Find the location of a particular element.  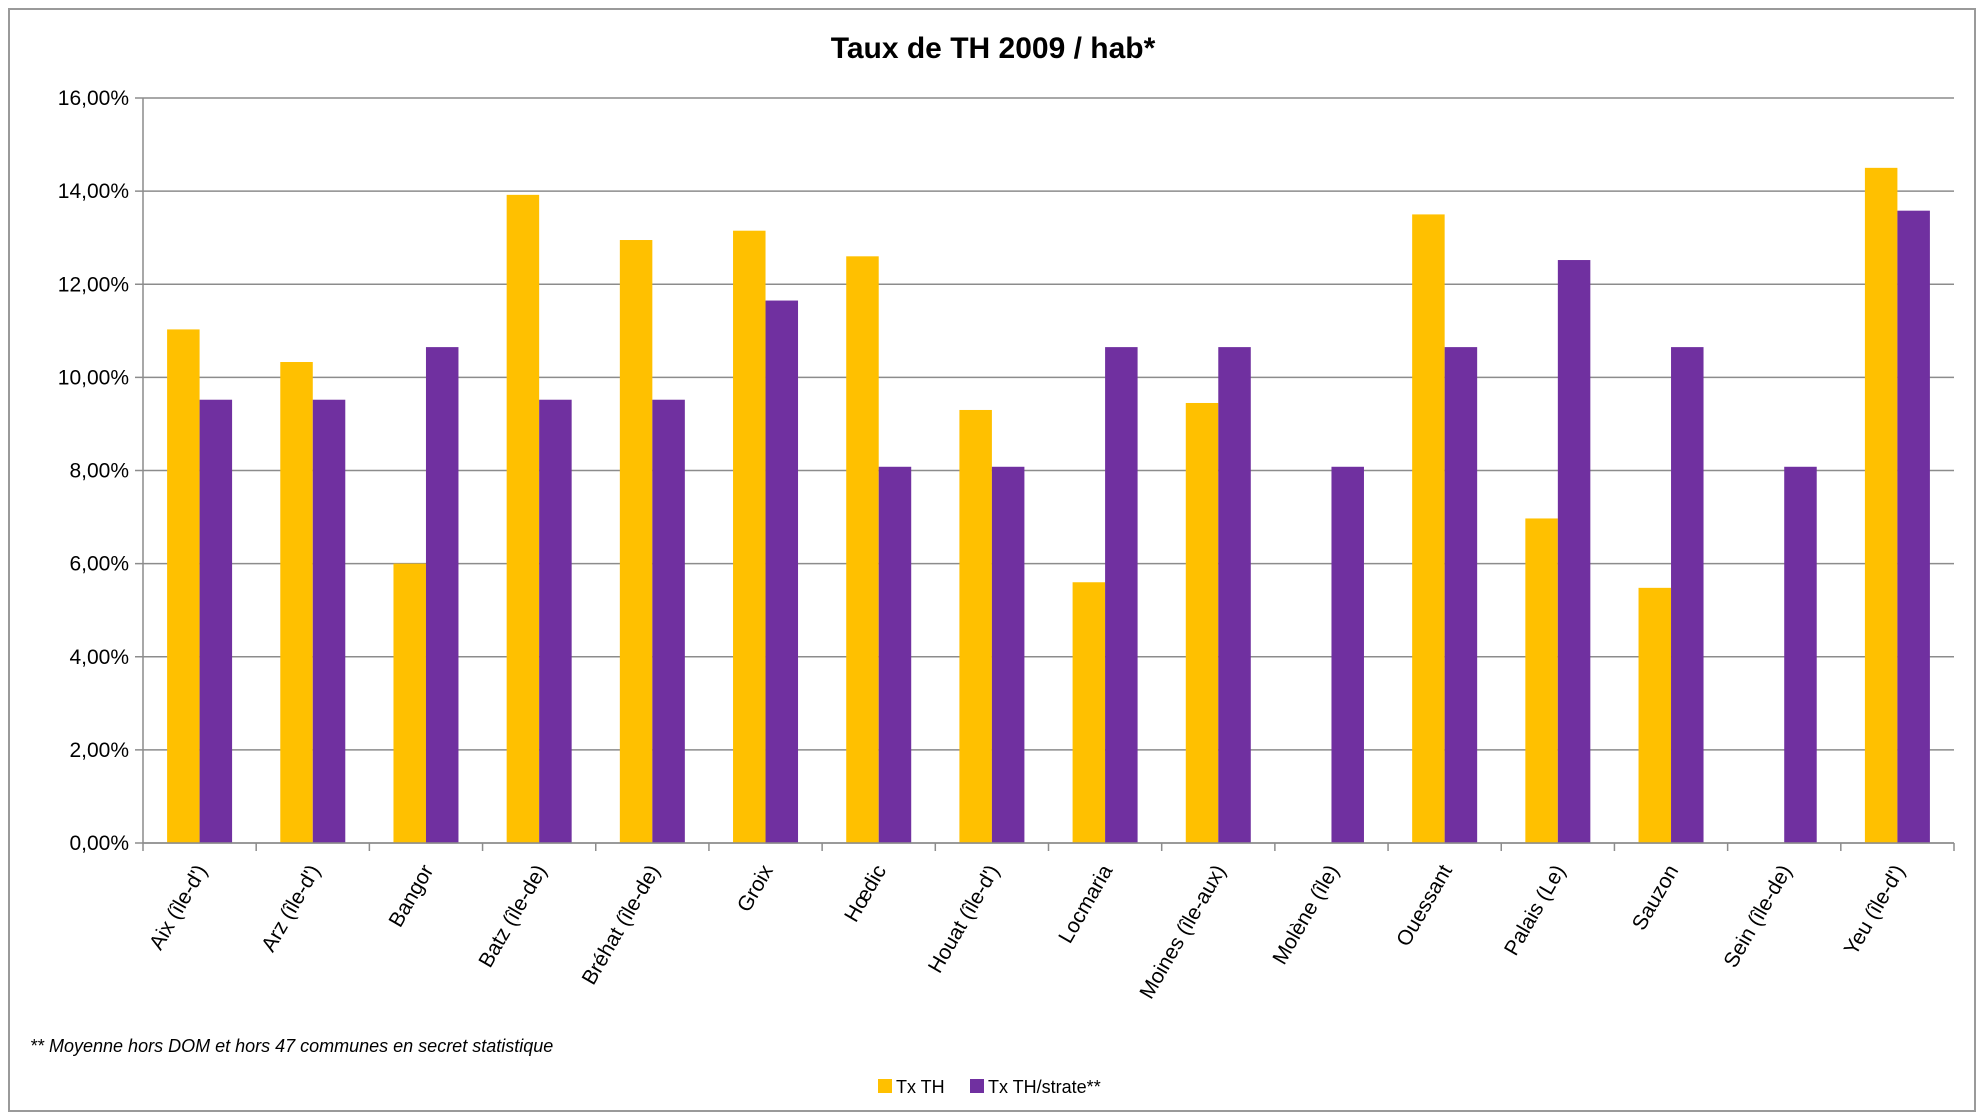

x-category-label: Aix (île-d') is located at coordinates (178, 907).